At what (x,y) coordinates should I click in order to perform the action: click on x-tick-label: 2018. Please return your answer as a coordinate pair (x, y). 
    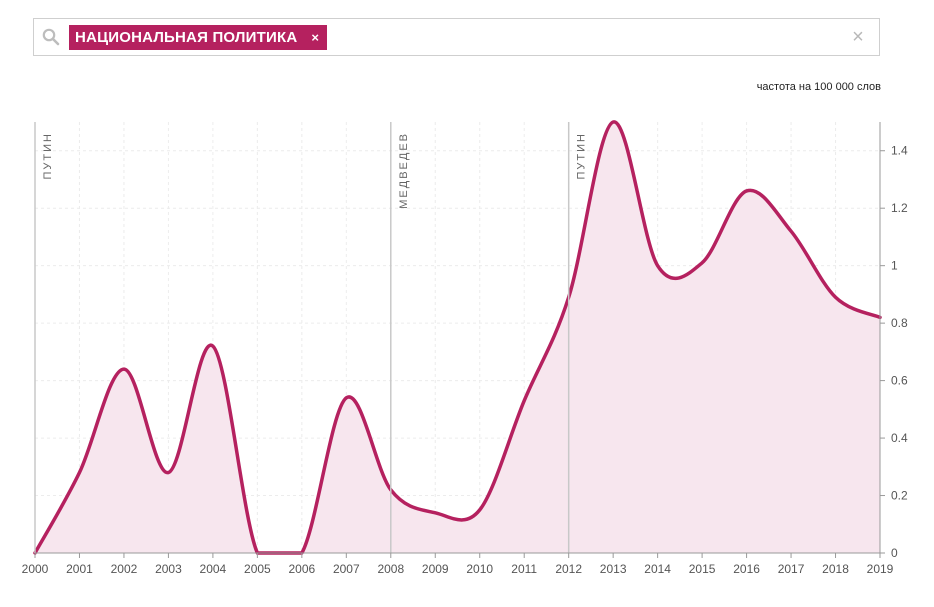
    Looking at the image, I should click on (835, 569).